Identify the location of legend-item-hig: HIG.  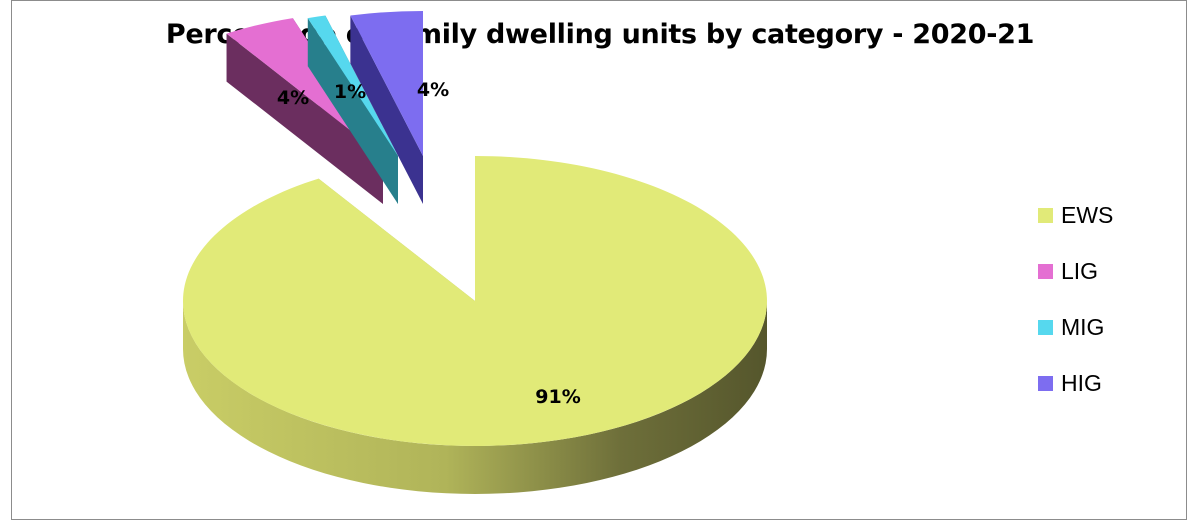
(1075, 383).